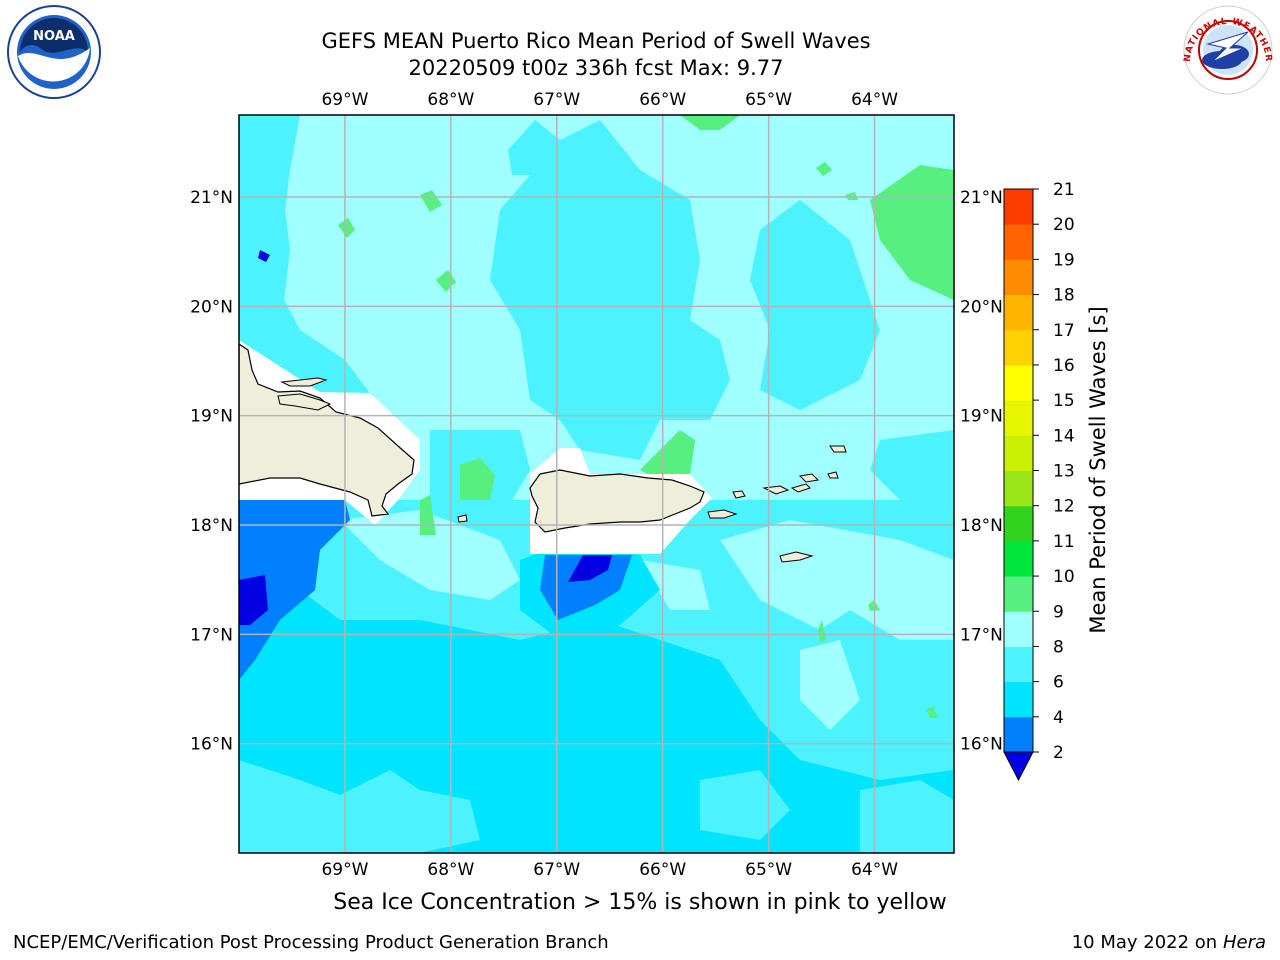  I want to click on lon-label-top: 69°W, so click(344, 100).